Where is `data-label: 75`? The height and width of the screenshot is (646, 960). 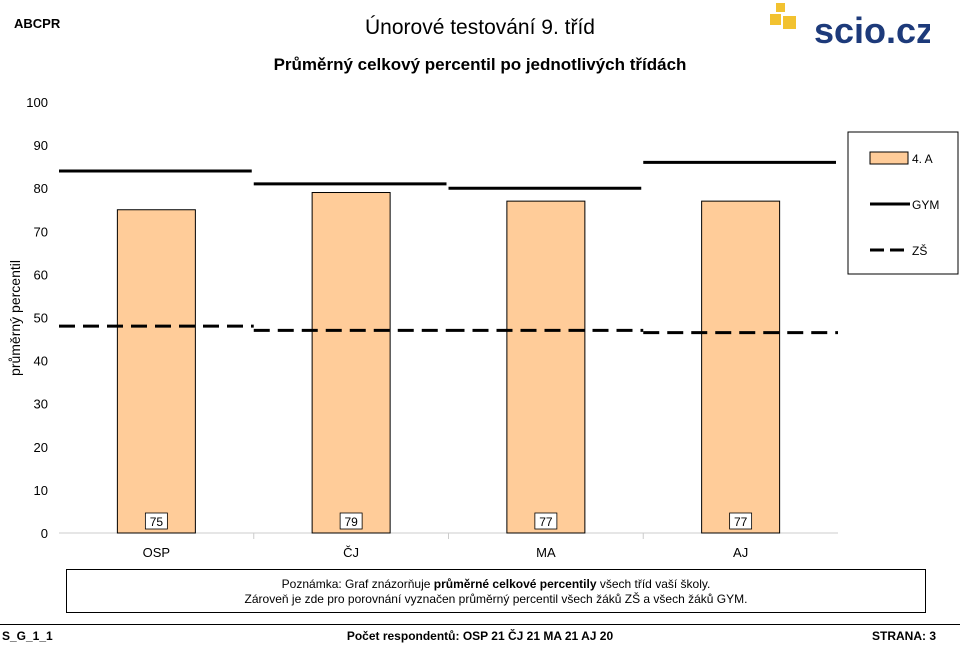
data-label: 75 is located at coordinates (157, 522).